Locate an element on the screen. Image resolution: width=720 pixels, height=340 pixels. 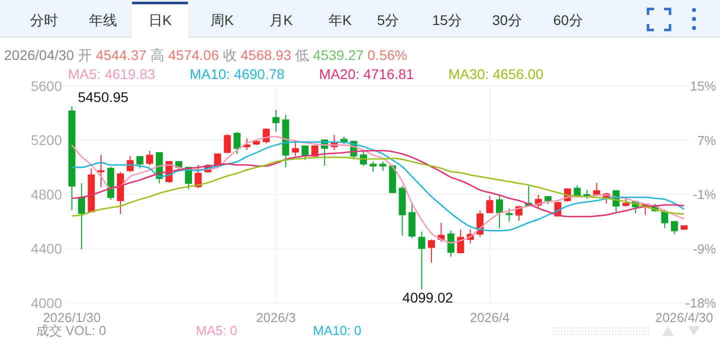
text: MA5: 0 is located at coordinates (217, 330).